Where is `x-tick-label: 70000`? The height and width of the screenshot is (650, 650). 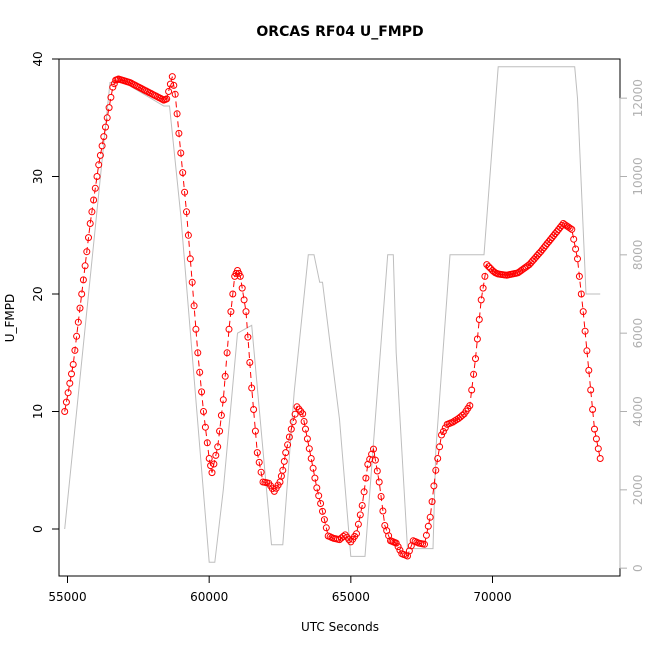
x-tick-label: 70000 is located at coordinates (492, 597).